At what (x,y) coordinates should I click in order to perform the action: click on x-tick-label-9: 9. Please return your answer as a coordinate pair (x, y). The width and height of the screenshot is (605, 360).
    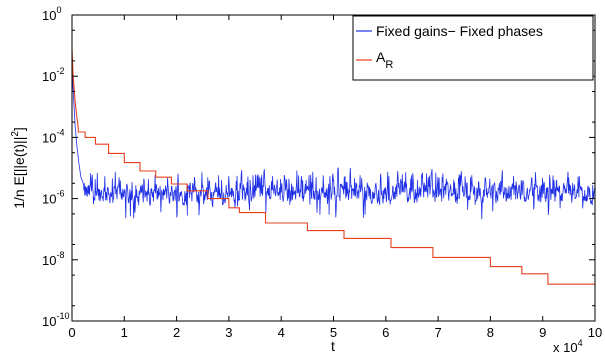
    Looking at the image, I should click on (542, 332).